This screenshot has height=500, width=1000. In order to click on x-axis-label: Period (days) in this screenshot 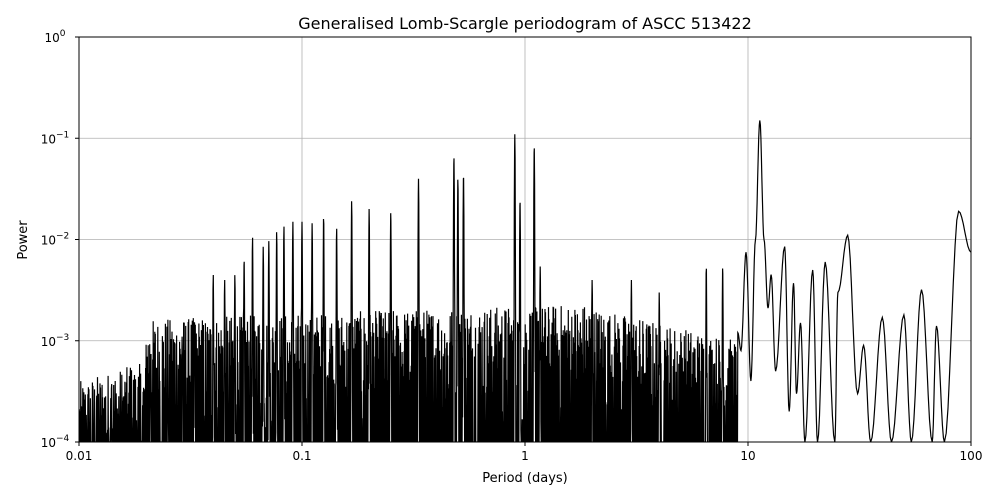, I will do `click(525, 478)`.